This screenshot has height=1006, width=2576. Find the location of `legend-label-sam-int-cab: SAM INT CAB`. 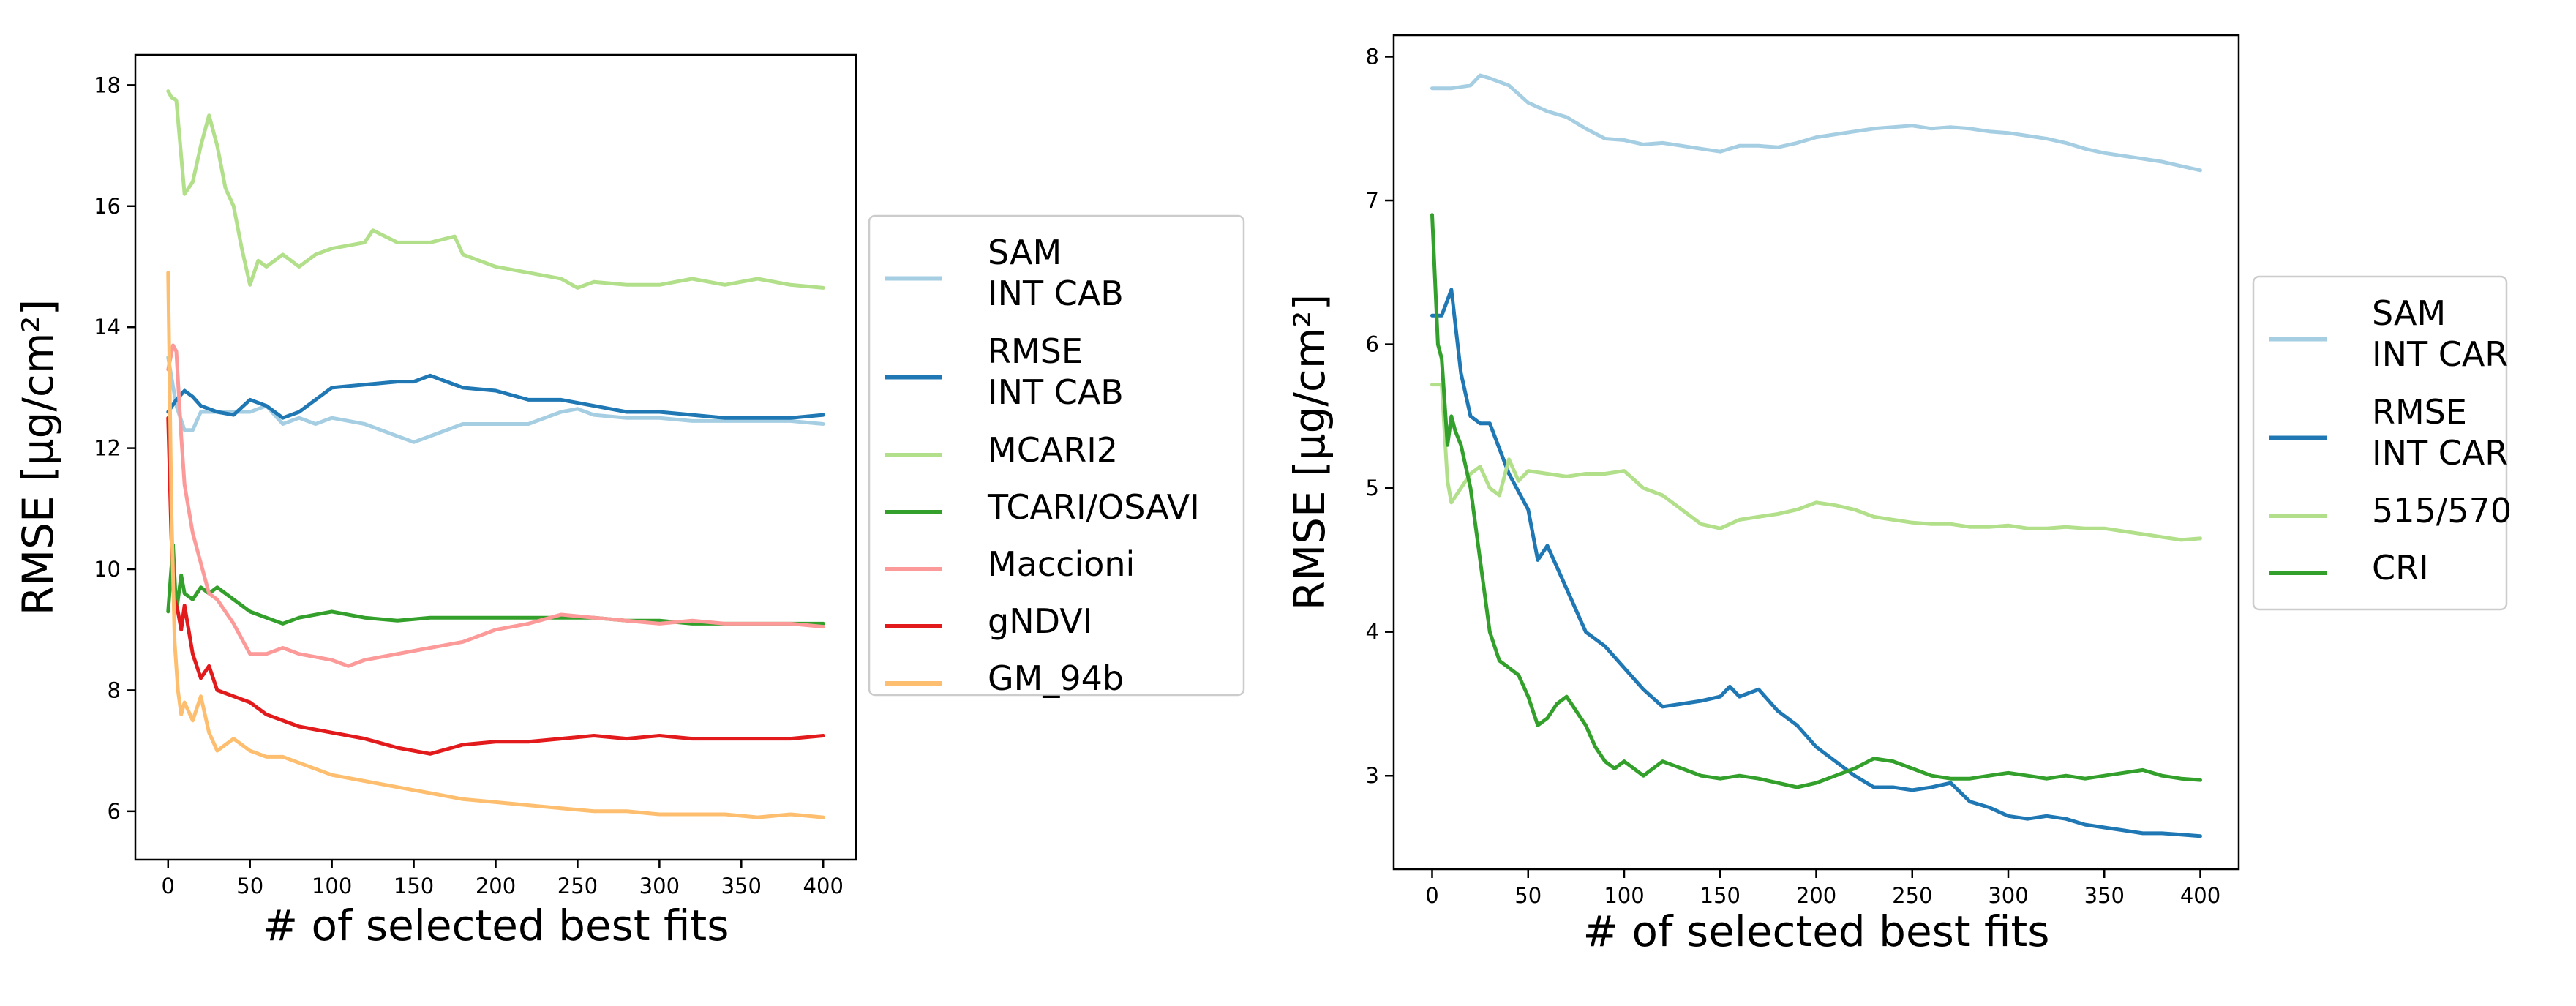

legend-label-sam-int-cab: SAM INT CAB is located at coordinates (1056, 273).